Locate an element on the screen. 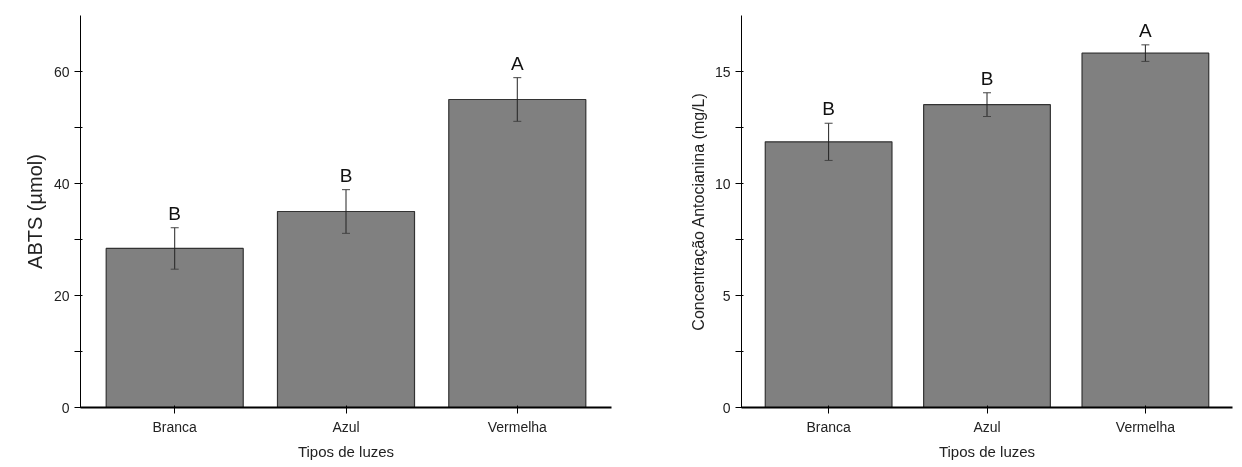 The width and height of the screenshot is (1242, 467). y-axis-title: Concentração Antocianina (mg/L) is located at coordinates (698, 212).